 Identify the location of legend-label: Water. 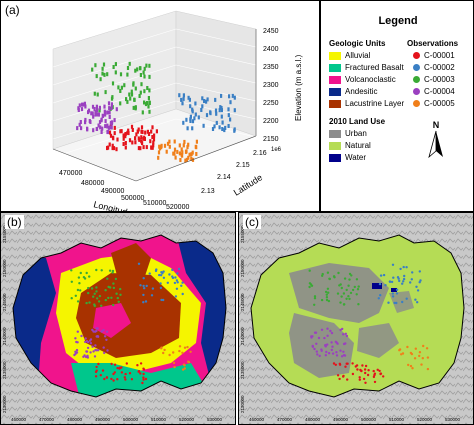
(356, 157).